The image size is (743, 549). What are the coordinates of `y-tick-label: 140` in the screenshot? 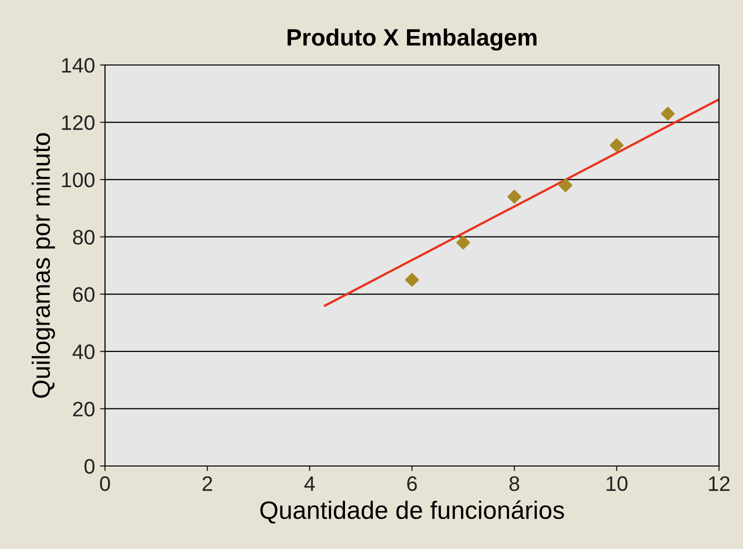 It's located at (78, 65).